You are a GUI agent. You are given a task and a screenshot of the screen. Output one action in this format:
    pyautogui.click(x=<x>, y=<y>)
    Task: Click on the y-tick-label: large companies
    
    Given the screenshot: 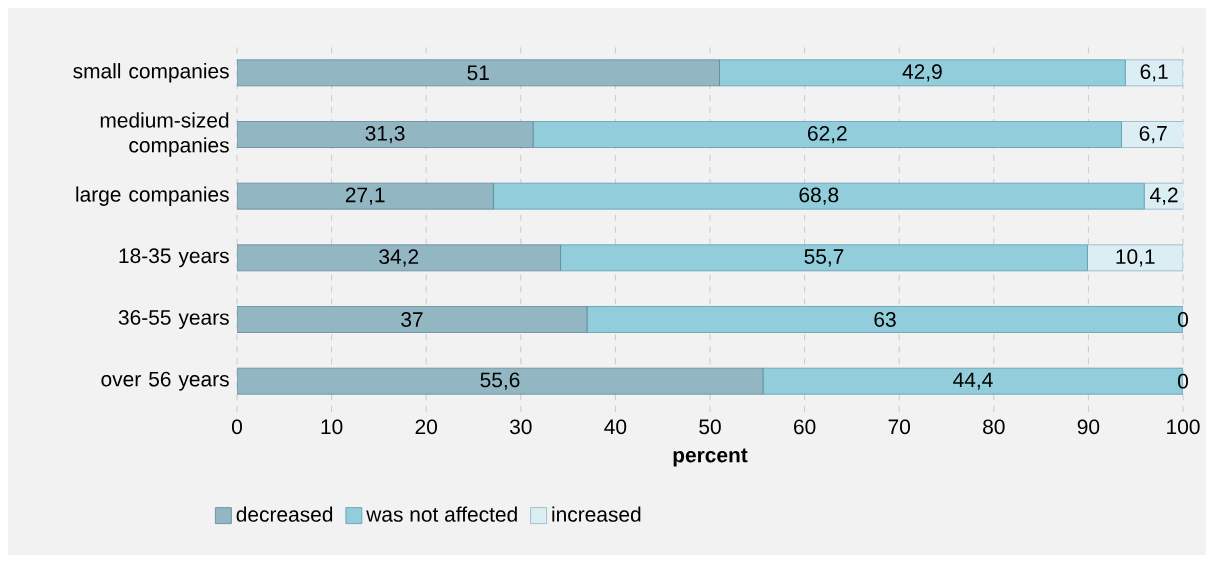 What is the action you would take?
    pyautogui.click(x=152, y=196)
    